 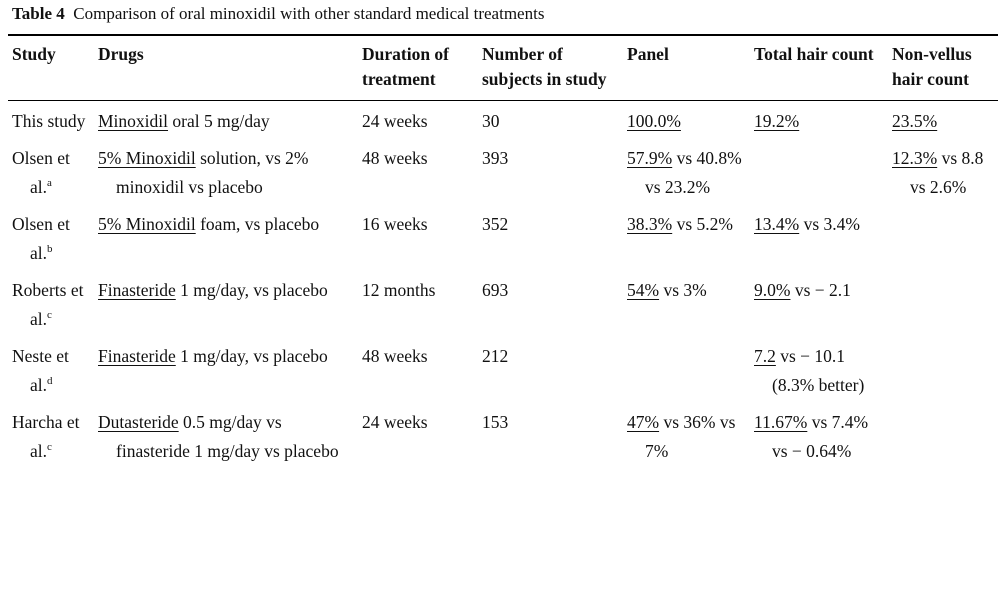 What do you see at coordinates (226, 243) in the screenshot?
I see `table-cell: 5% Minoxidil foam, vs placebo` at bounding box center [226, 243].